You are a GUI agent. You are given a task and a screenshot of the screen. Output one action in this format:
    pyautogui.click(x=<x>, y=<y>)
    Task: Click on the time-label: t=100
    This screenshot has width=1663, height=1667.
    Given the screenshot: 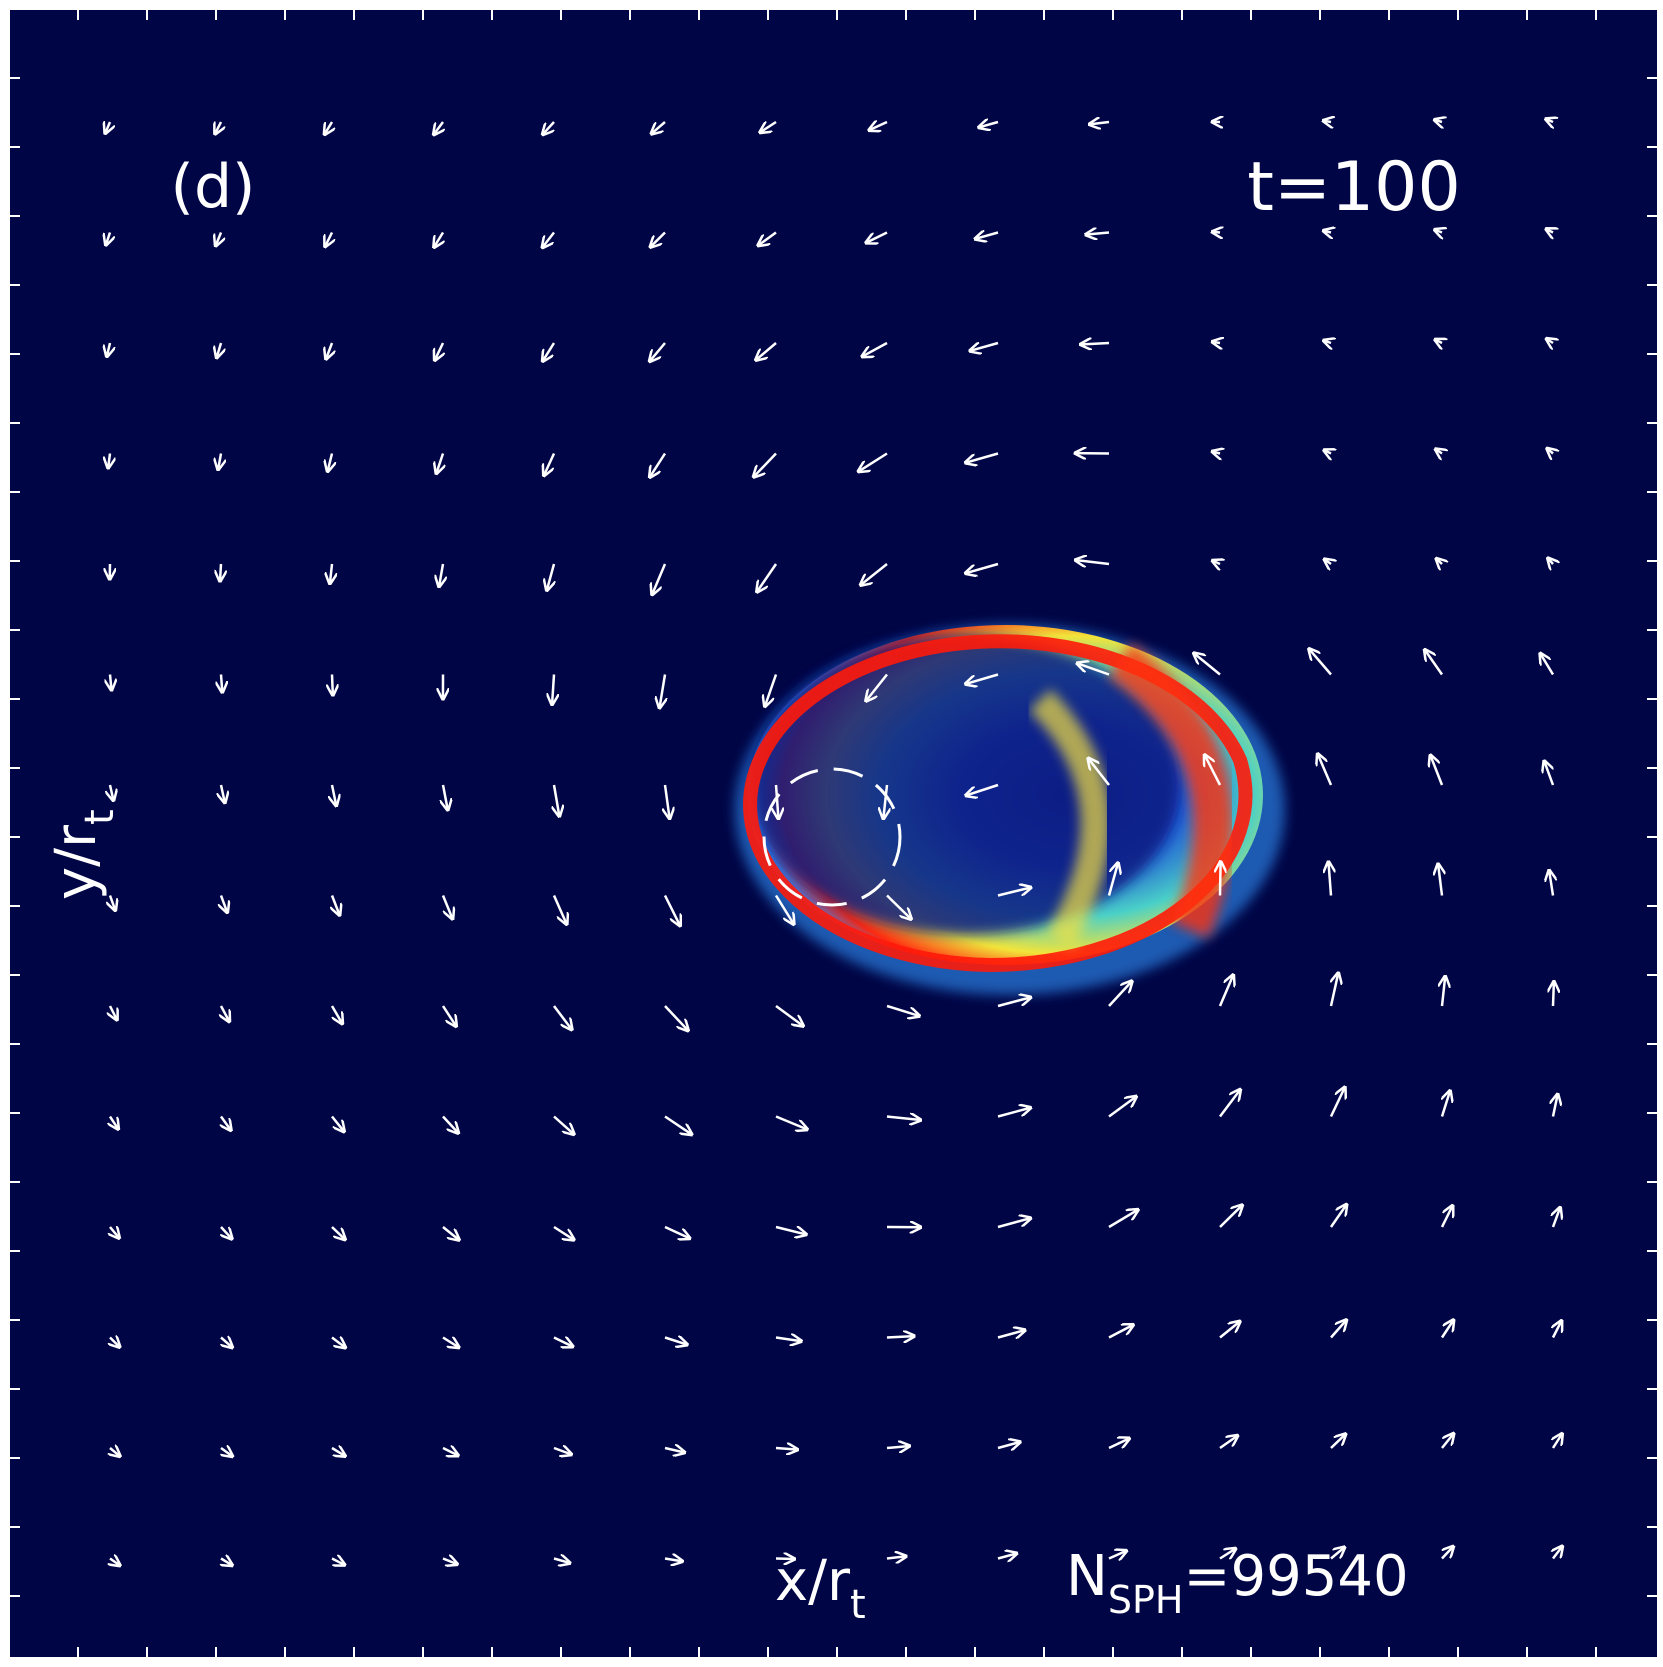 What is the action you would take?
    pyautogui.click(x=1353, y=187)
    